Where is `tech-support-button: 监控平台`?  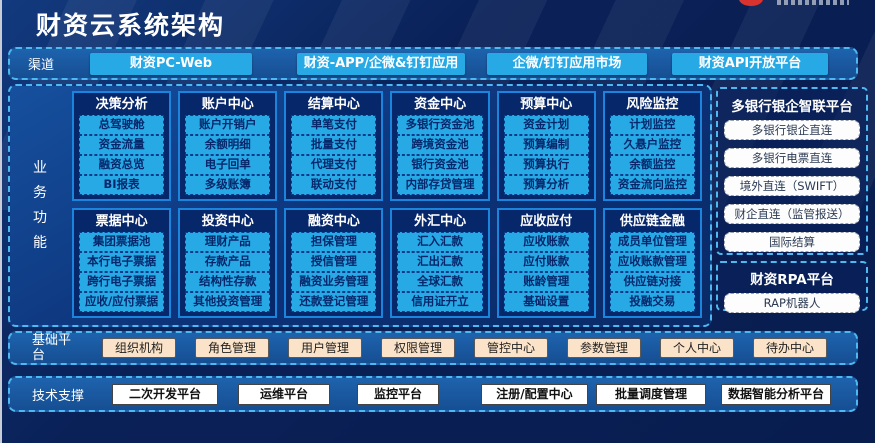 tech-support-button: 监控平台 is located at coordinates (398, 394).